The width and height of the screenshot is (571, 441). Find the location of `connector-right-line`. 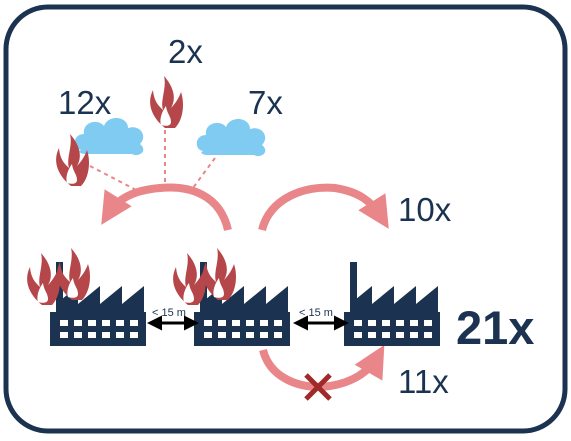

connector-right-line is located at coordinates (202, 175).